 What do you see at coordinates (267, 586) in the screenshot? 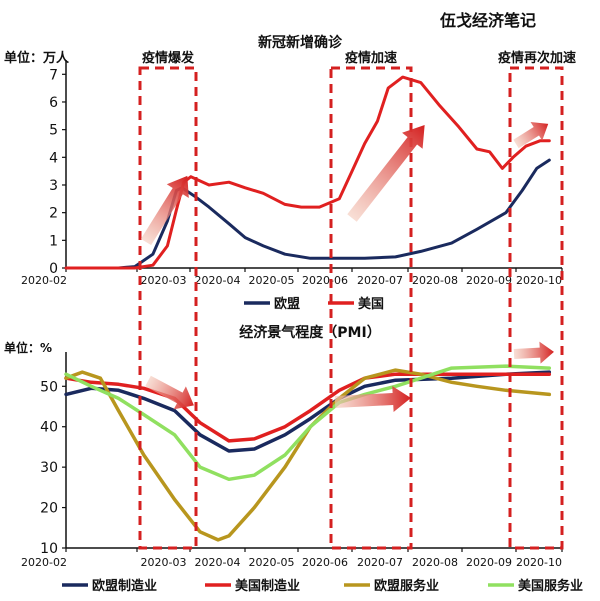
I see `legend-label-us-manufacturing: 美国制造业` at bounding box center [267, 586].